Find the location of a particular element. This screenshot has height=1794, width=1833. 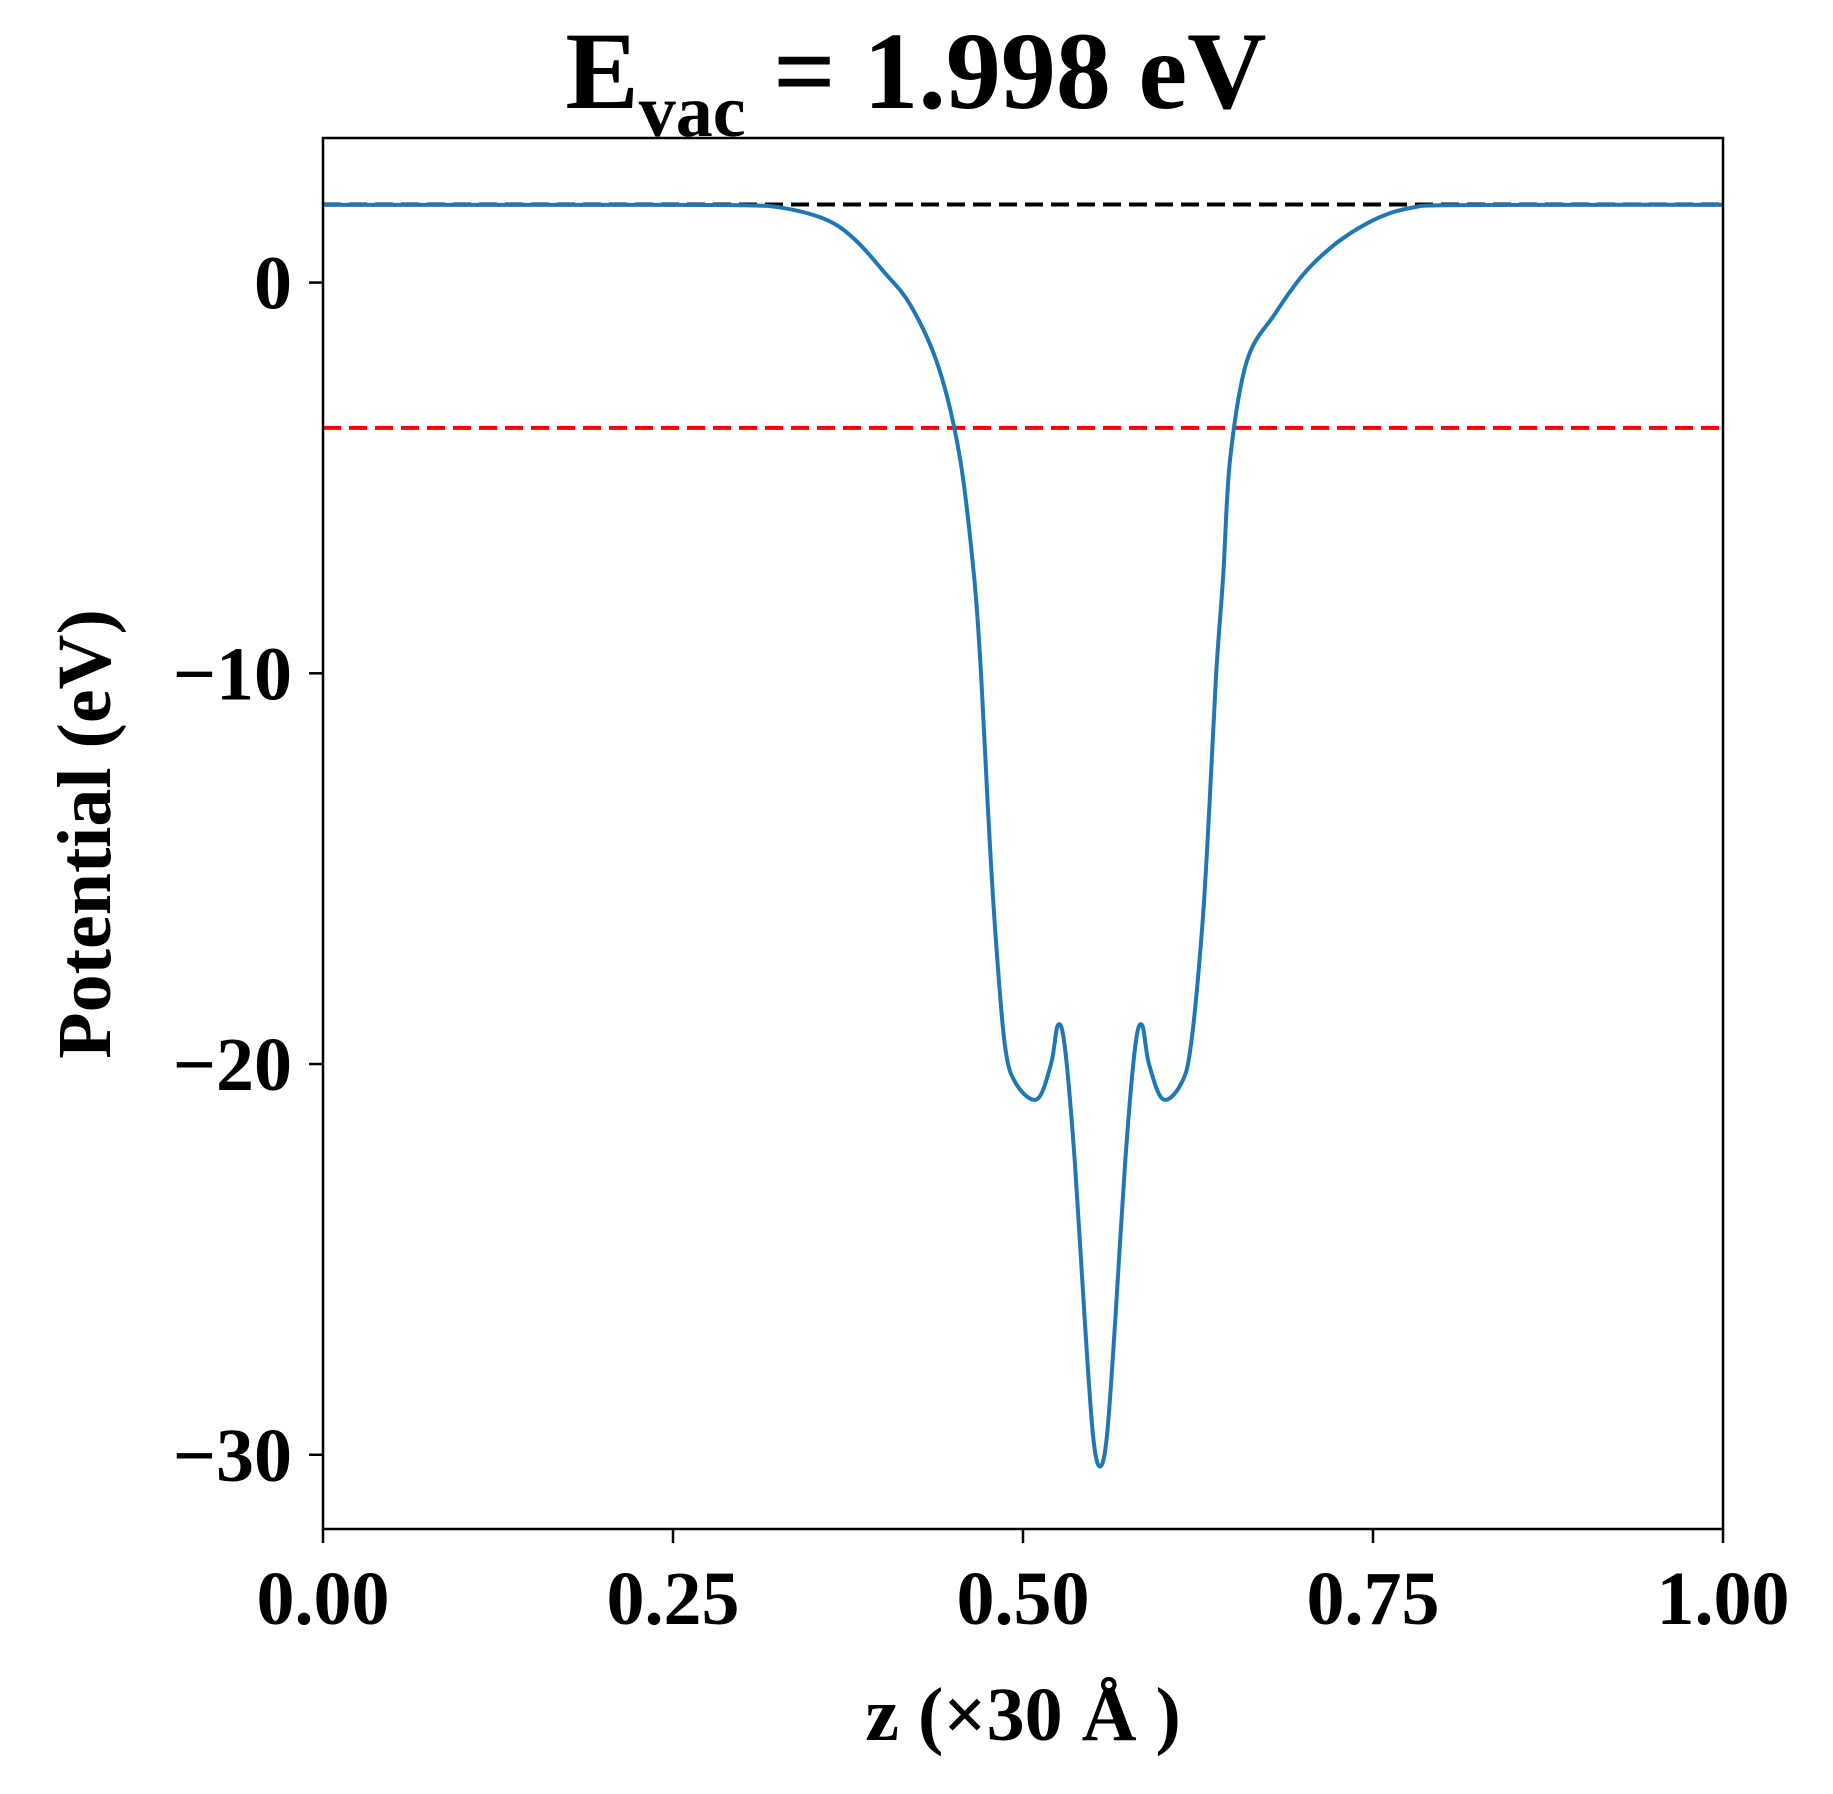

x-tick-label: 0.25 is located at coordinates (673, 1599).